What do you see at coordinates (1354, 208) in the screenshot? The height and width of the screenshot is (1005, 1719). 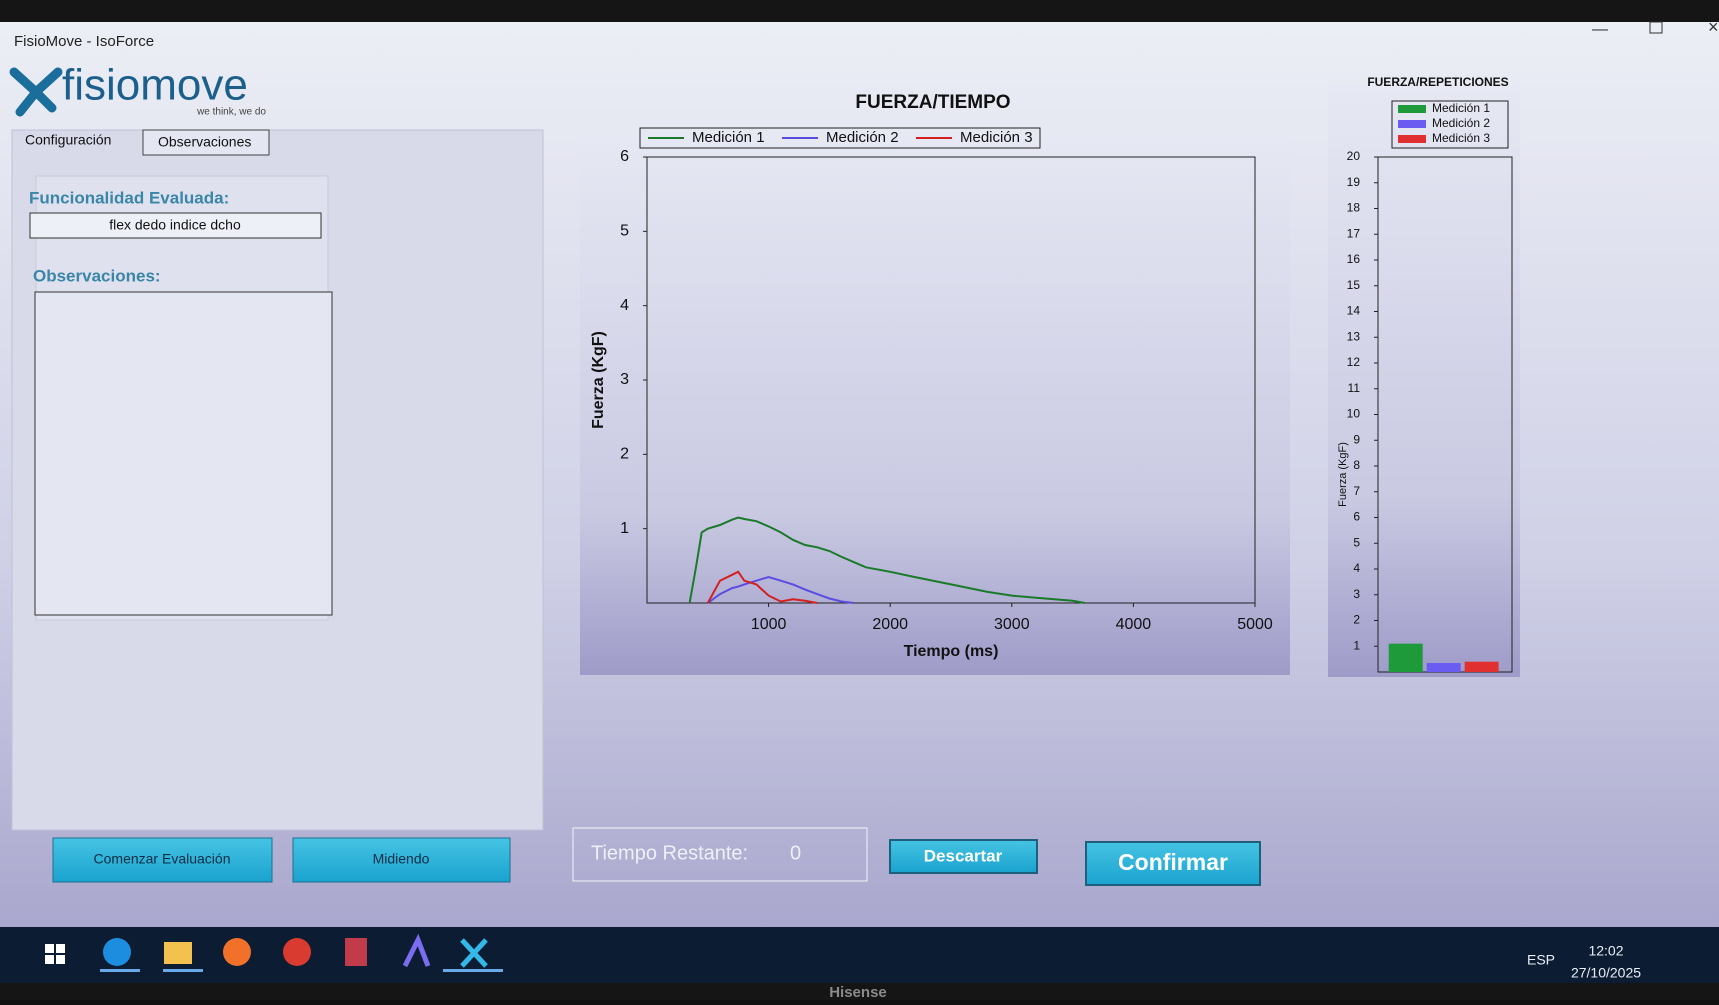 I see `y-tick-label: 18` at bounding box center [1354, 208].